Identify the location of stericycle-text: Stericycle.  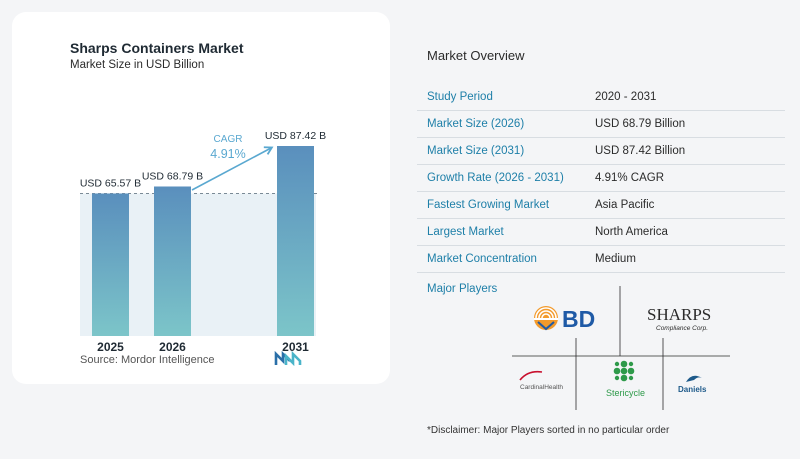
(625, 393).